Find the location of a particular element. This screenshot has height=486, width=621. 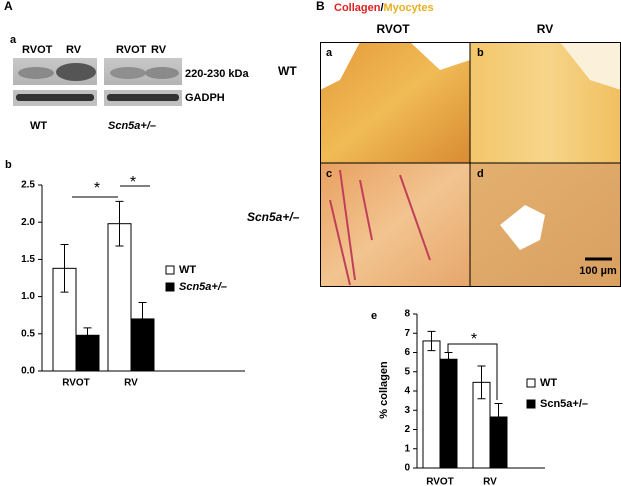

scale-bar-label: 100 µm is located at coordinates (598, 271).